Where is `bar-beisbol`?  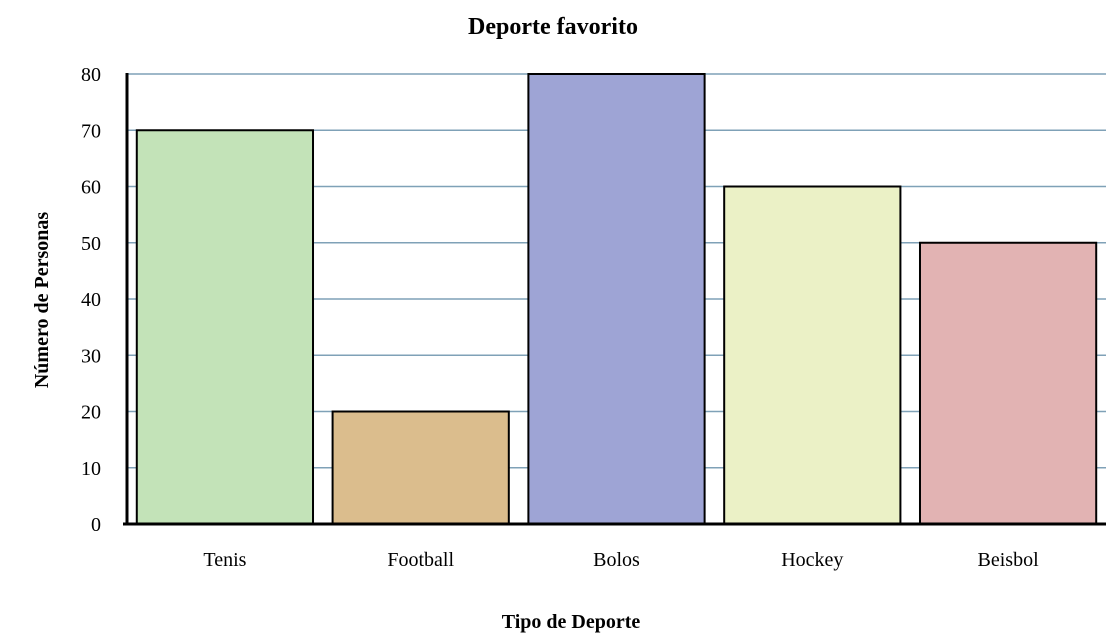
bar-beisbol is located at coordinates (1008, 383).